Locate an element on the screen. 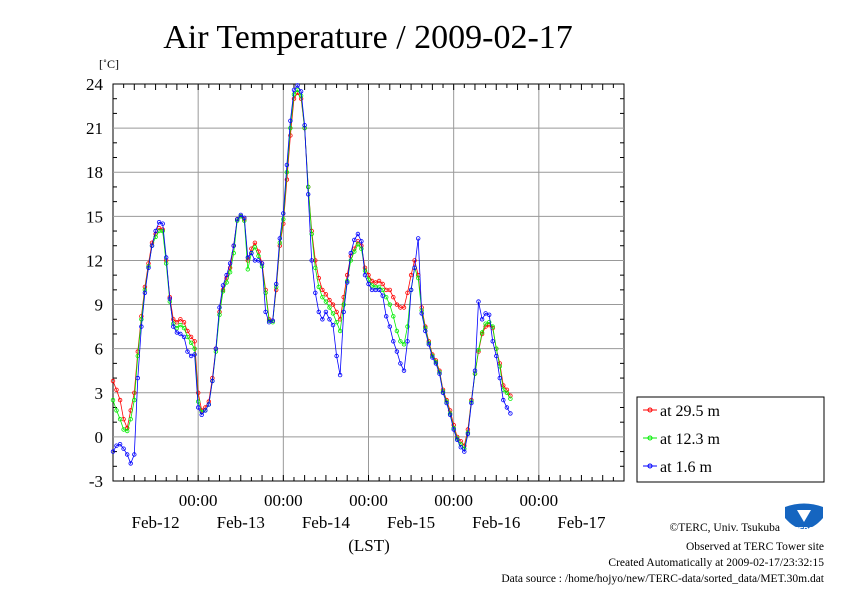 The height and width of the screenshot is (595, 842). x-tick-date: Feb-12 is located at coordinates (155, 522).